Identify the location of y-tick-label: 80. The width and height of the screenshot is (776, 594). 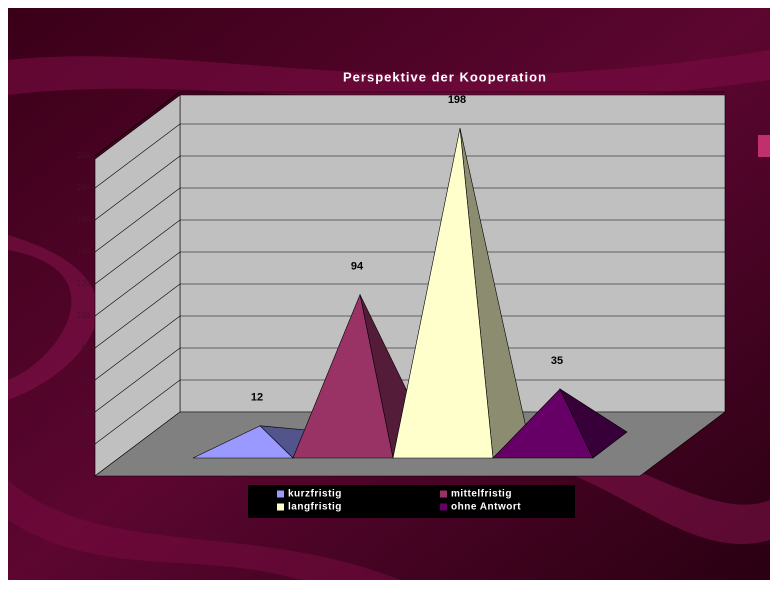
(85, 347).